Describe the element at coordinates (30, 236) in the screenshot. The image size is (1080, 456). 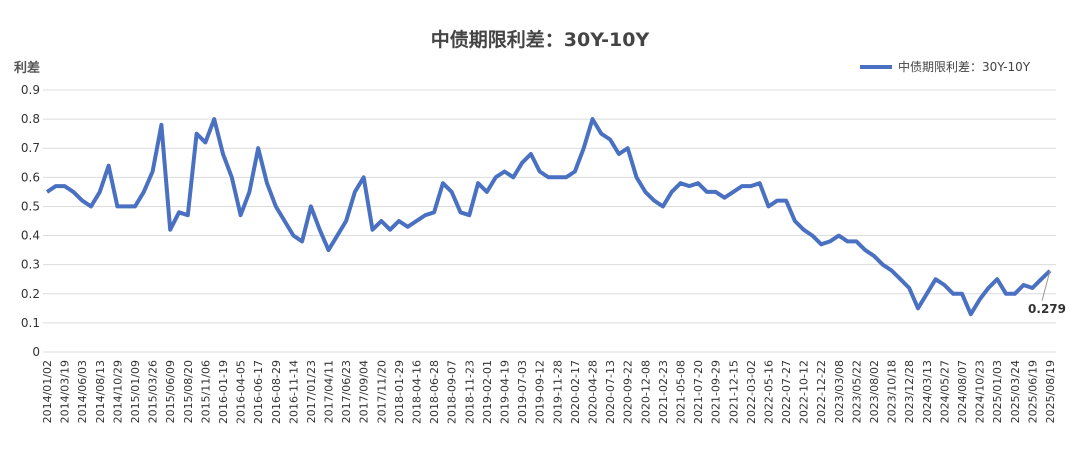
I see `y-tick-label: 0.4` at that location.